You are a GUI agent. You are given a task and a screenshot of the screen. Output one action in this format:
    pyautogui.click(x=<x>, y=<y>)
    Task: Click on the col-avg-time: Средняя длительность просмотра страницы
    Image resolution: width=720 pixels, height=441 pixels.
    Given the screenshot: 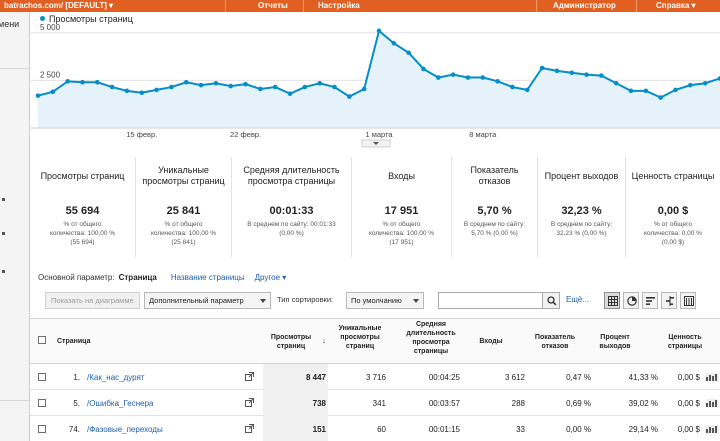 What is the action you would take?
    pyautogui.click(x=431, y=338)
    